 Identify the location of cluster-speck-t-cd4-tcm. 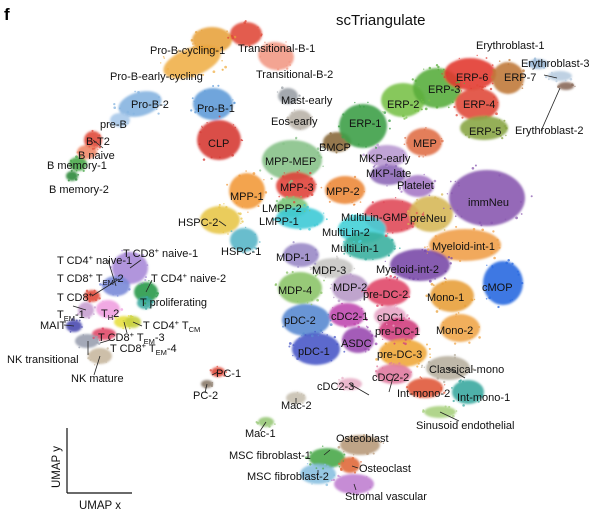
(131, 316).